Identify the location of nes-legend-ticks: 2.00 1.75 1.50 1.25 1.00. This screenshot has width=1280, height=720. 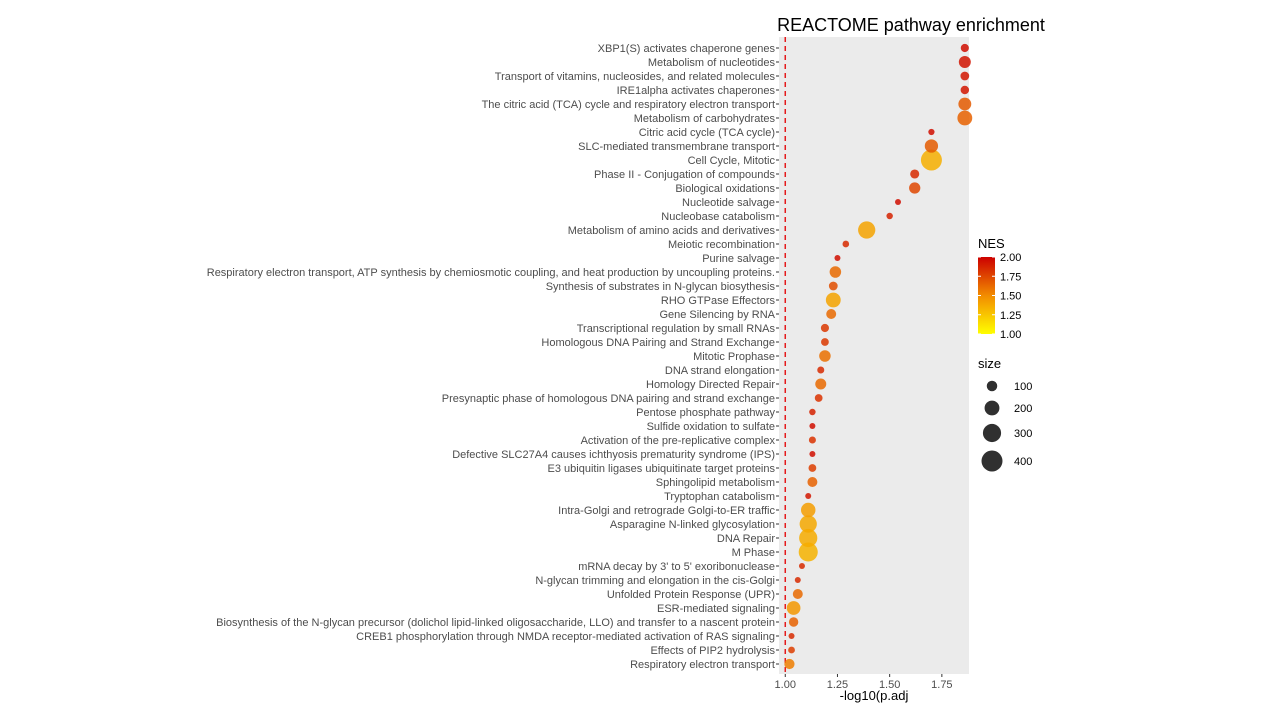
(999, 296).